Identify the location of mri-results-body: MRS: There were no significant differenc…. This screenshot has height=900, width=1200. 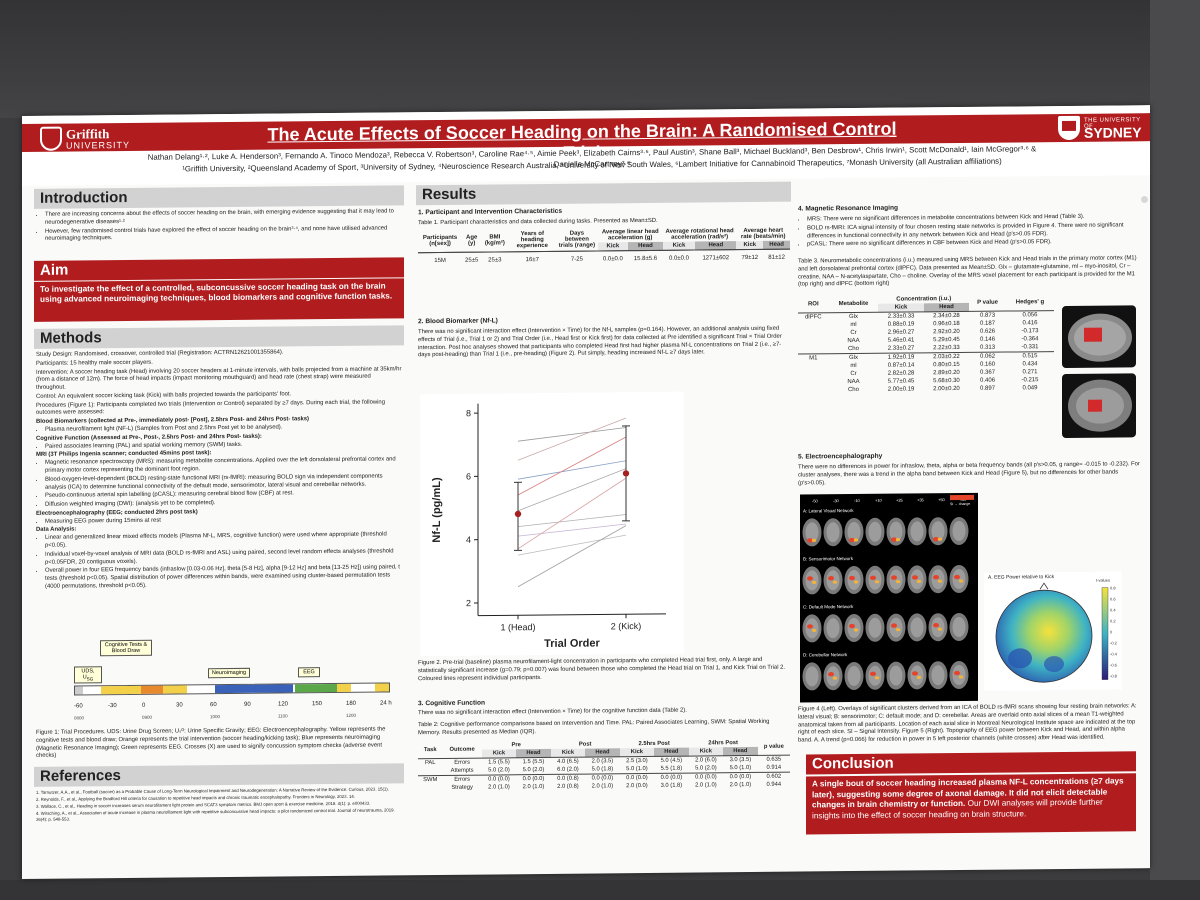
(969, 231).